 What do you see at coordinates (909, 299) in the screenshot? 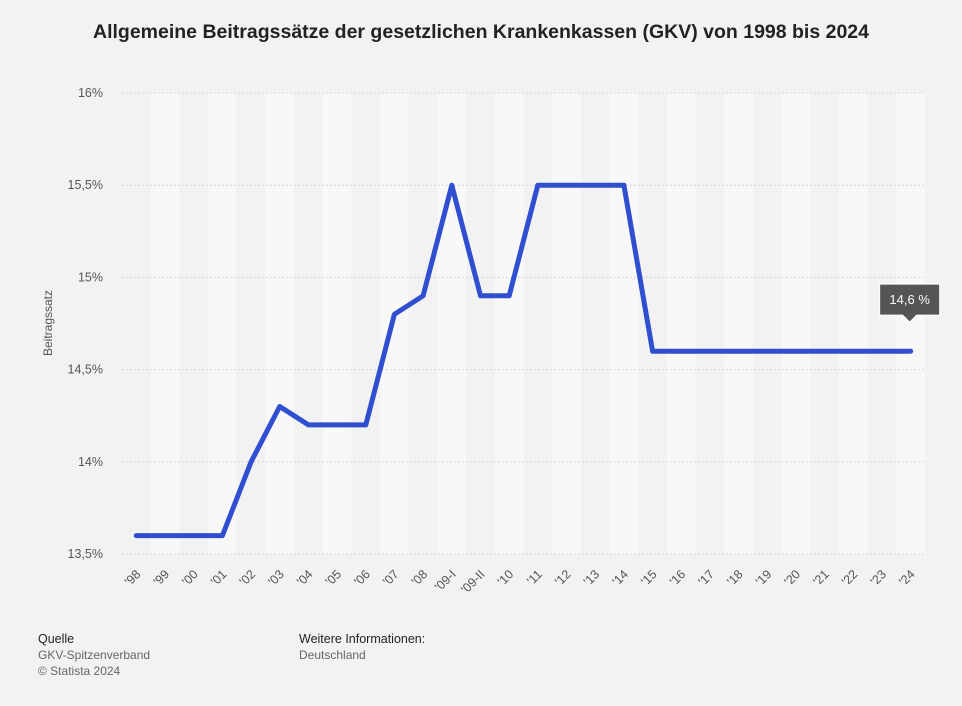
I see `tooltip-label: 14,6 %` at bounding box center [909, 299].